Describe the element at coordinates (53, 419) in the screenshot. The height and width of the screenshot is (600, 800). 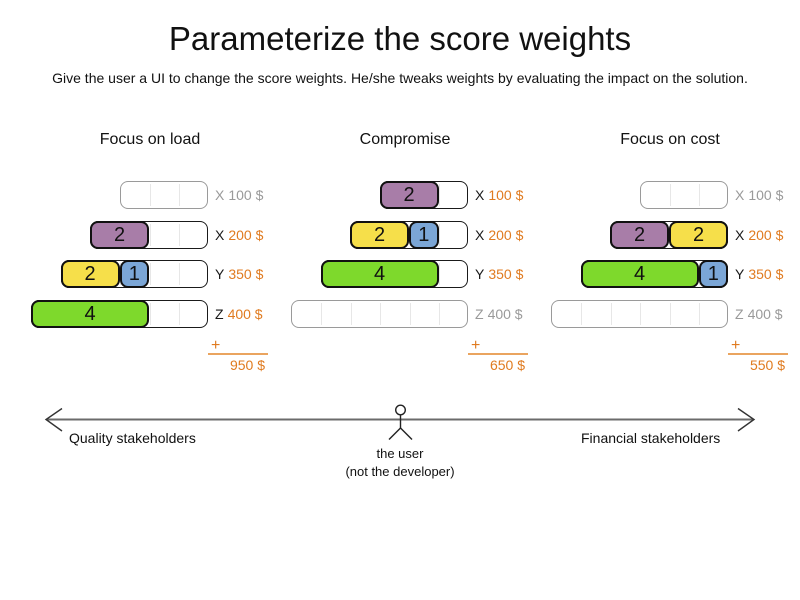
I see `axis-arrowhead-left-icon` at that location.